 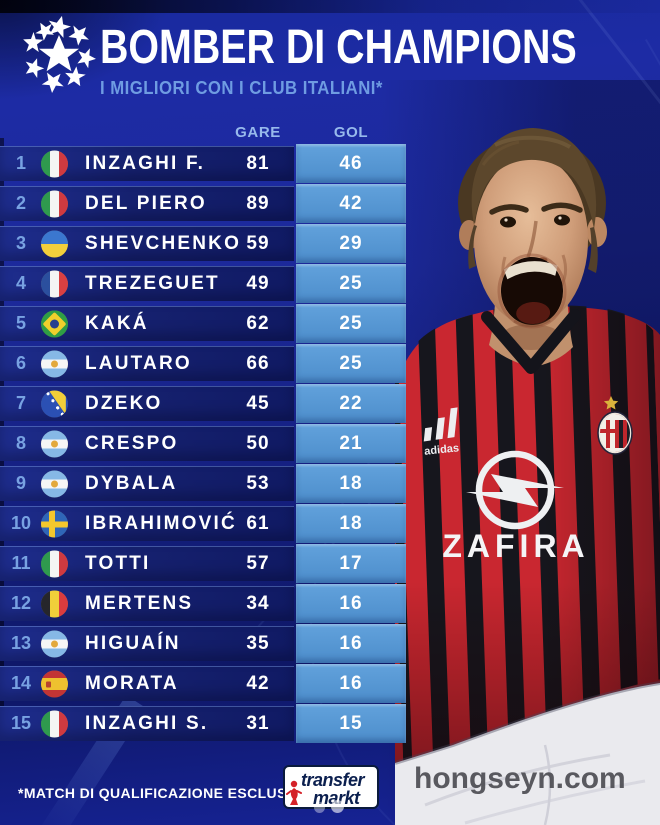 I want to click on games-value: 59, so click(x=258, y=243).